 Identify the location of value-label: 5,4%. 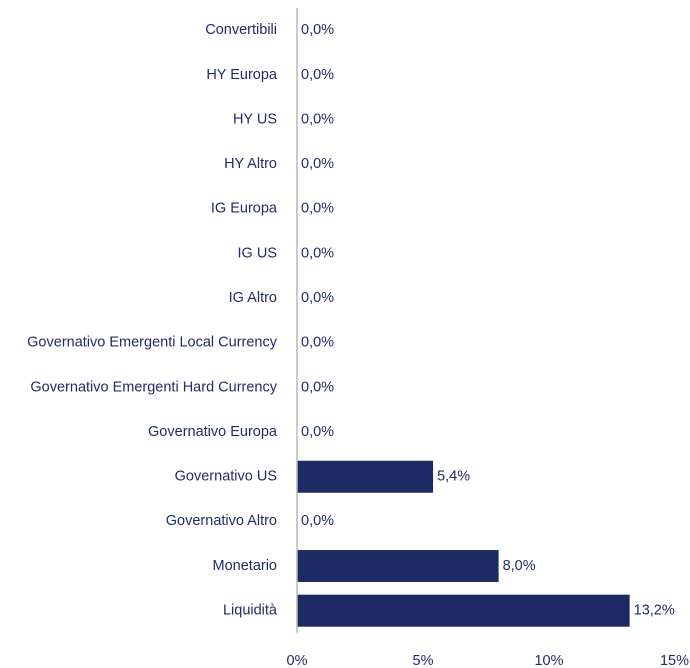
(453, 477).